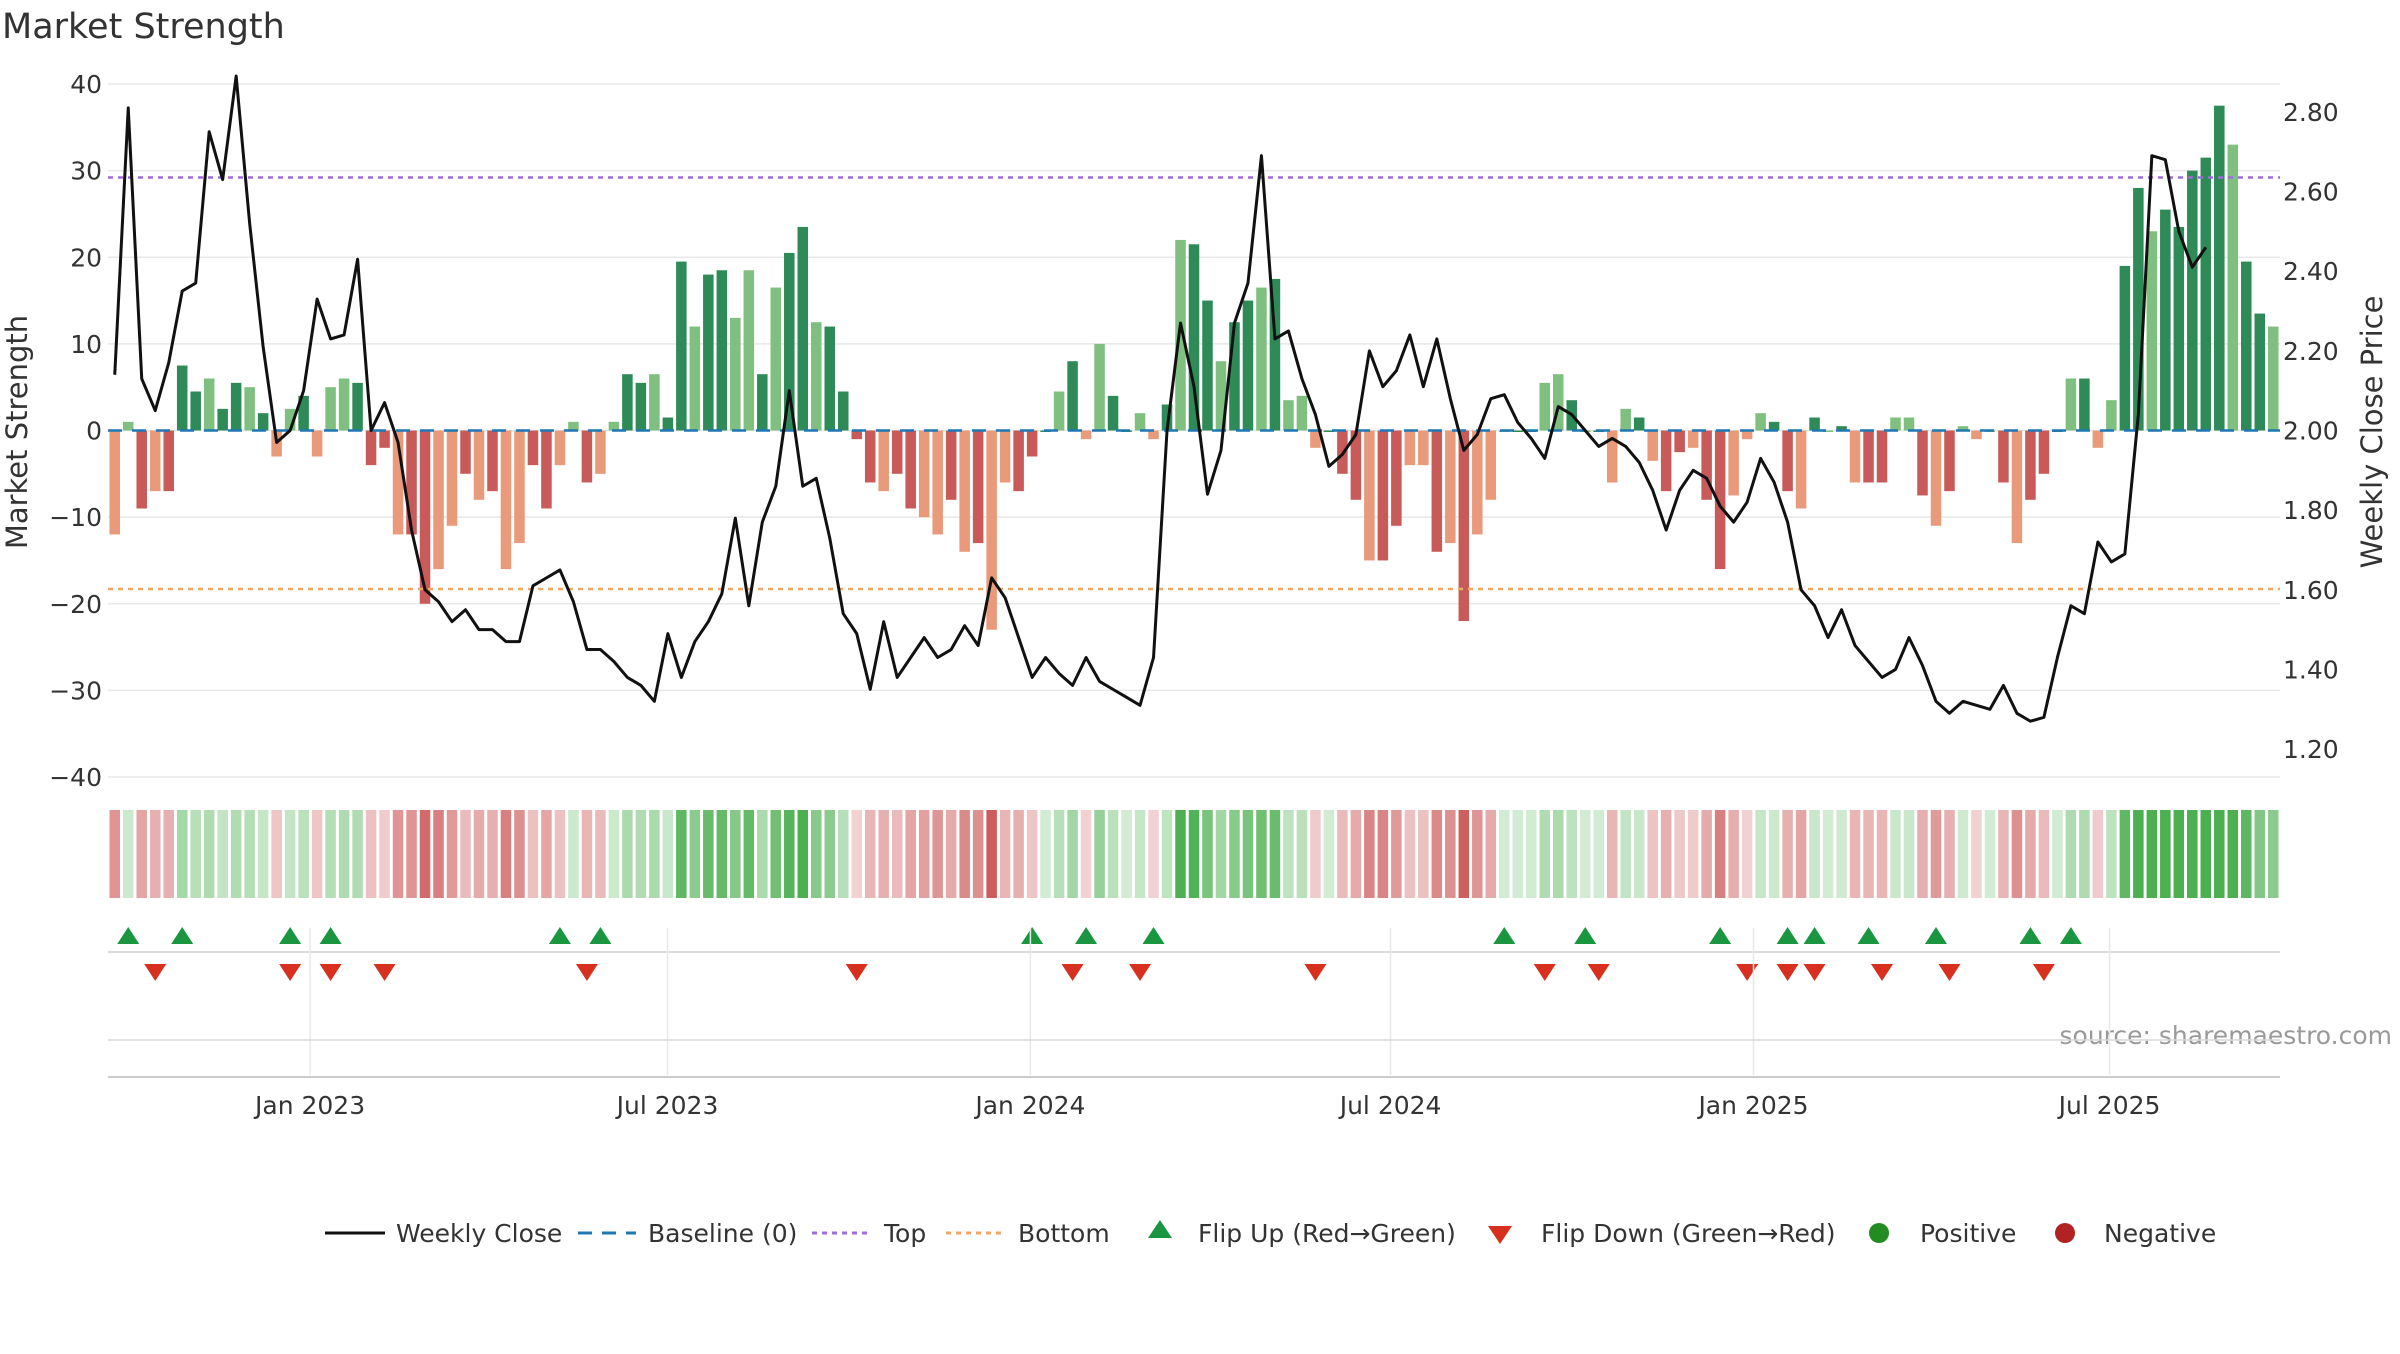 This screenshot has width=2400, height=1354. I want to click on breadth-heat-strip, so click(1194, 854).